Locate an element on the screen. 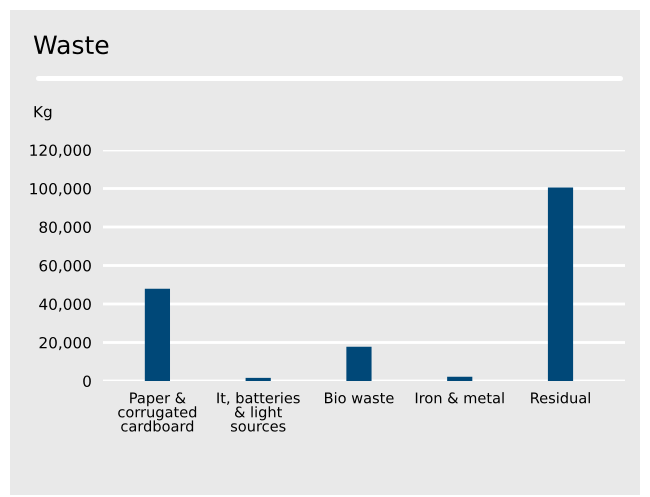 The image size is (650, 497). x-tick-label: Bio waste is located at coordinates (359, 398).